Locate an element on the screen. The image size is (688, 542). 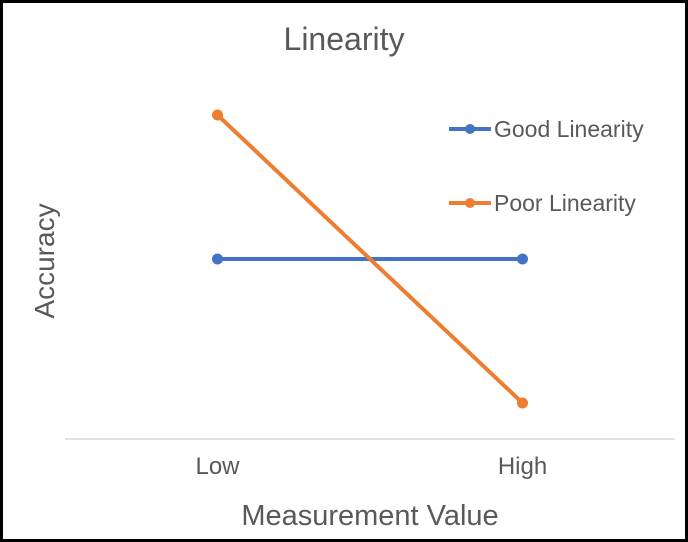
legend-label: Good Linearity is located at coordinates (569, 128).